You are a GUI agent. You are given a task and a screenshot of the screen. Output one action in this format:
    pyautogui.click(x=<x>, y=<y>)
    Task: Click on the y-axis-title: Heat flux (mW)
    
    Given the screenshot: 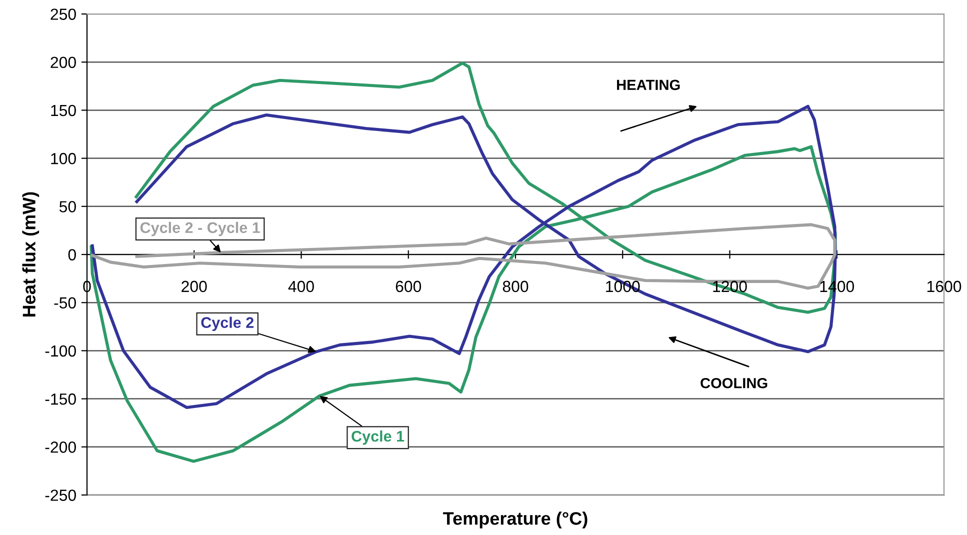 What is the action you would take?
    pyautogui.click(x=31, y=254)
    